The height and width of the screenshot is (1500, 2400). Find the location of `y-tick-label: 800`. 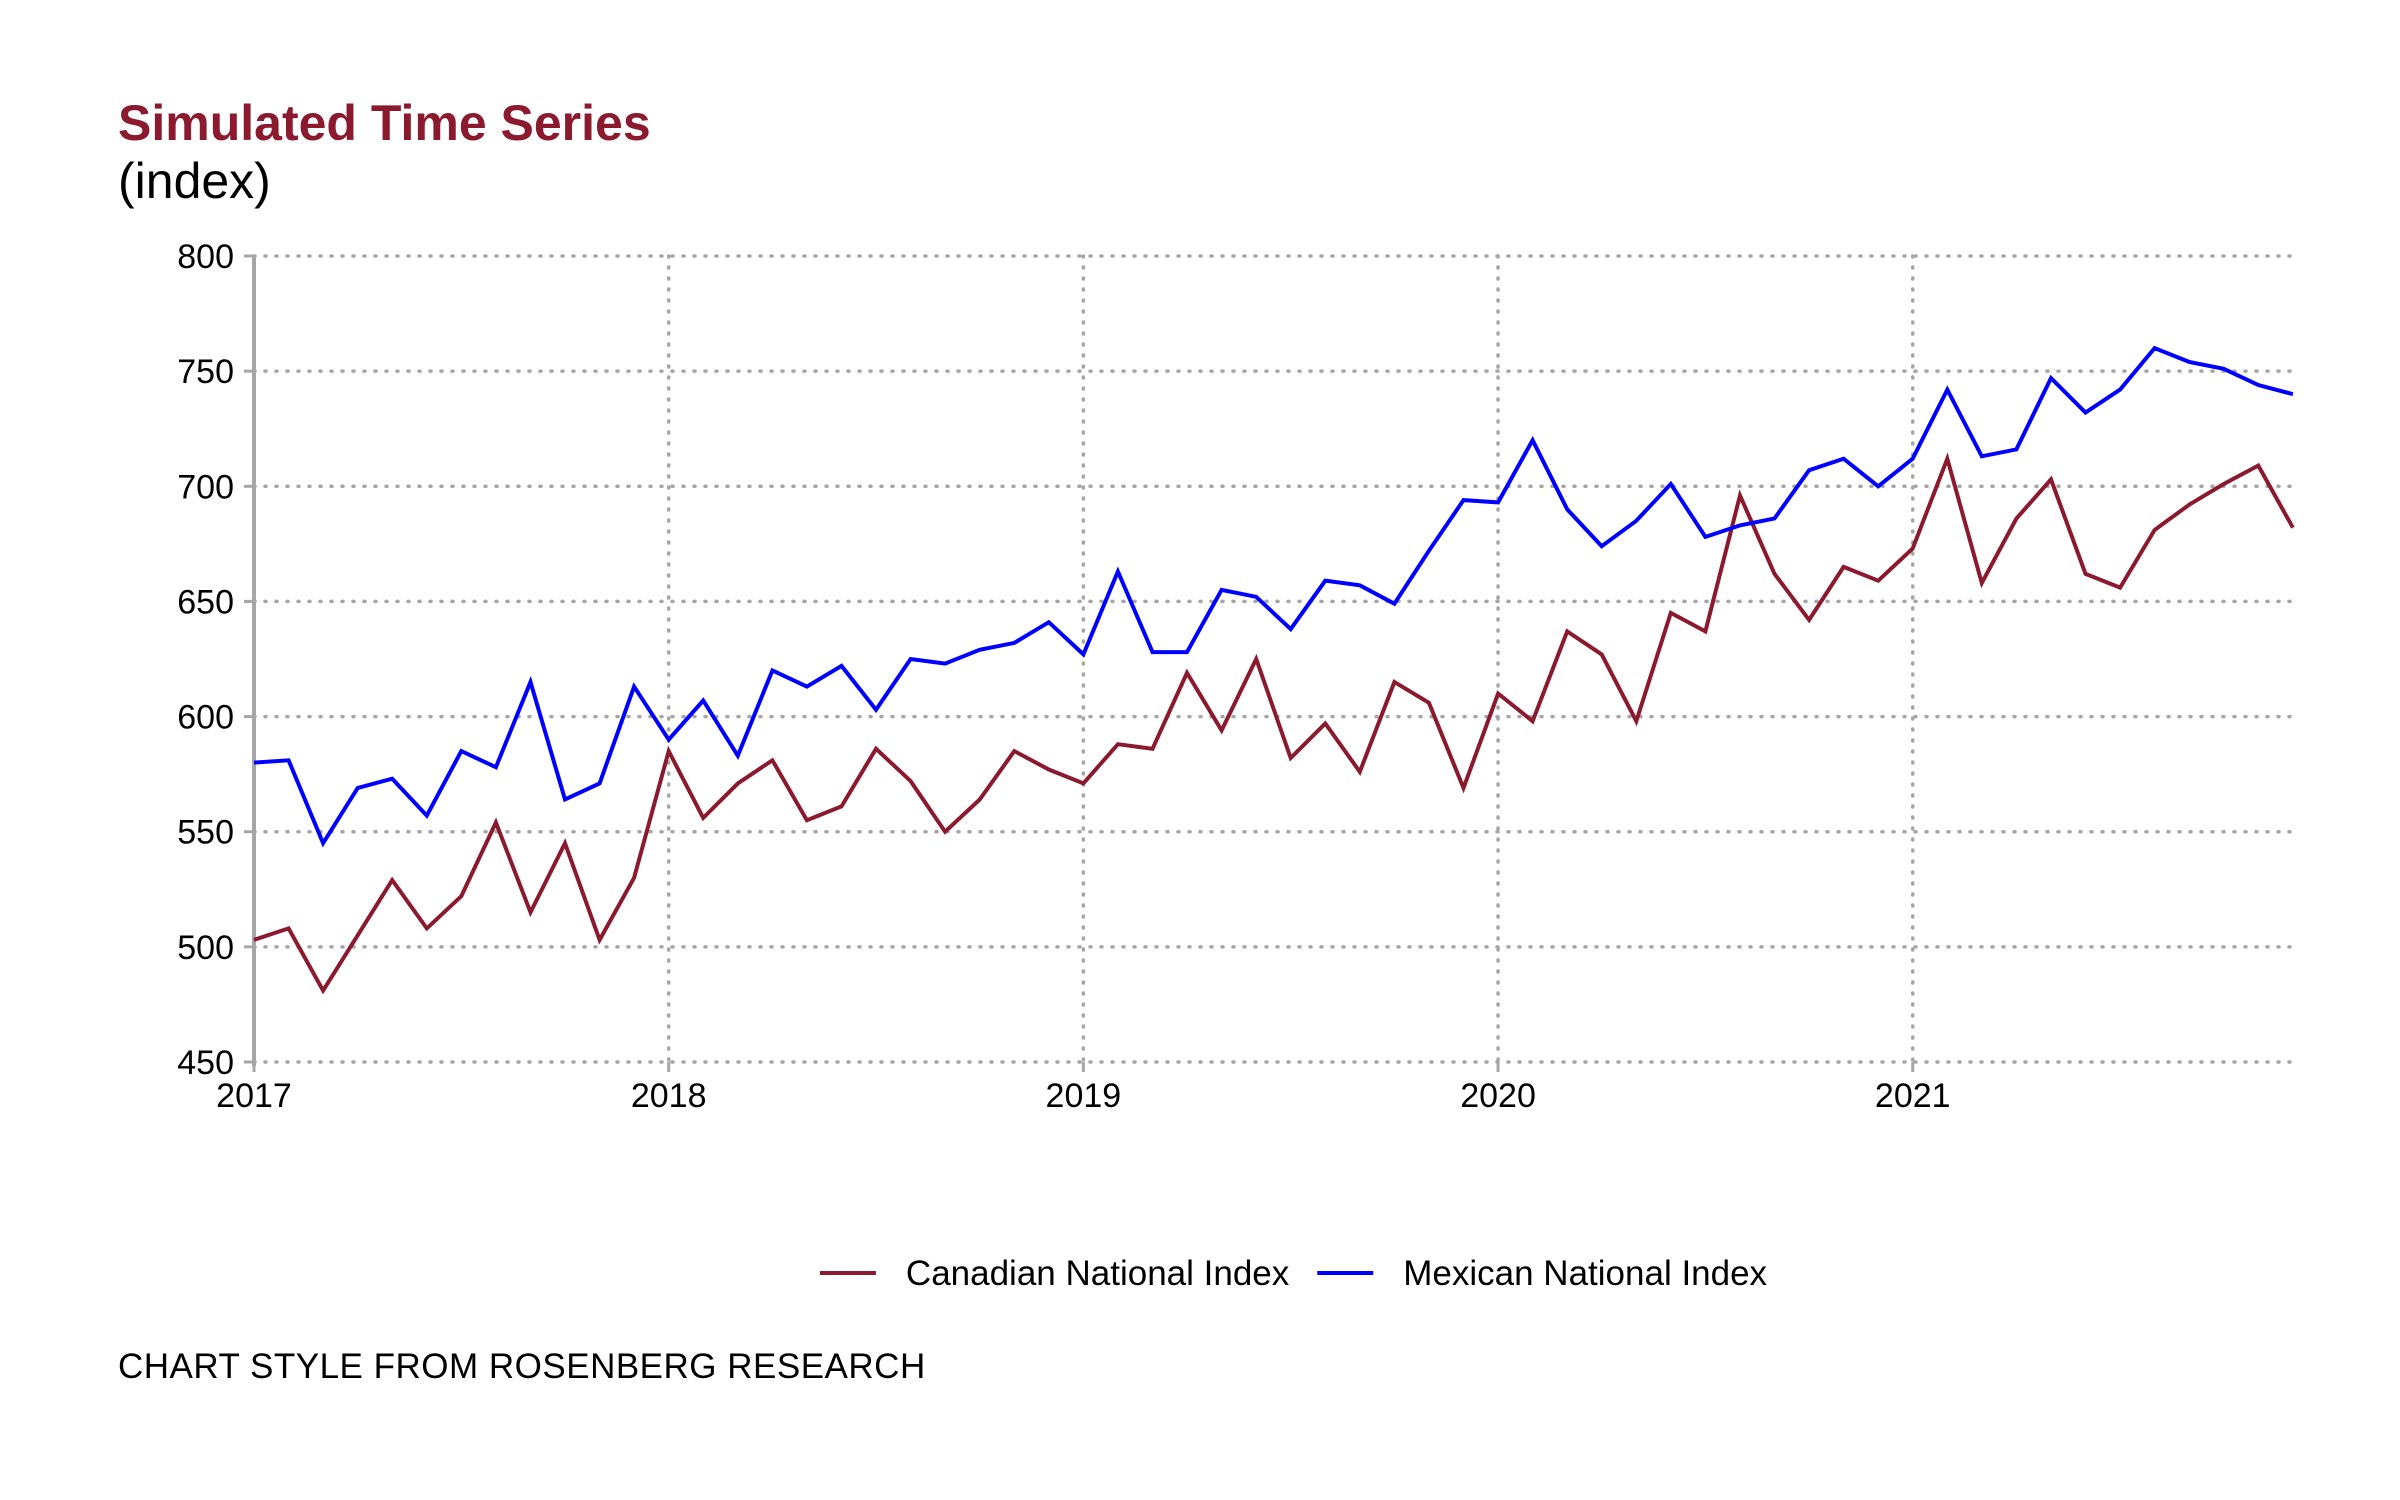

y-tick-label: 800 is located at coordinates (205, 257).